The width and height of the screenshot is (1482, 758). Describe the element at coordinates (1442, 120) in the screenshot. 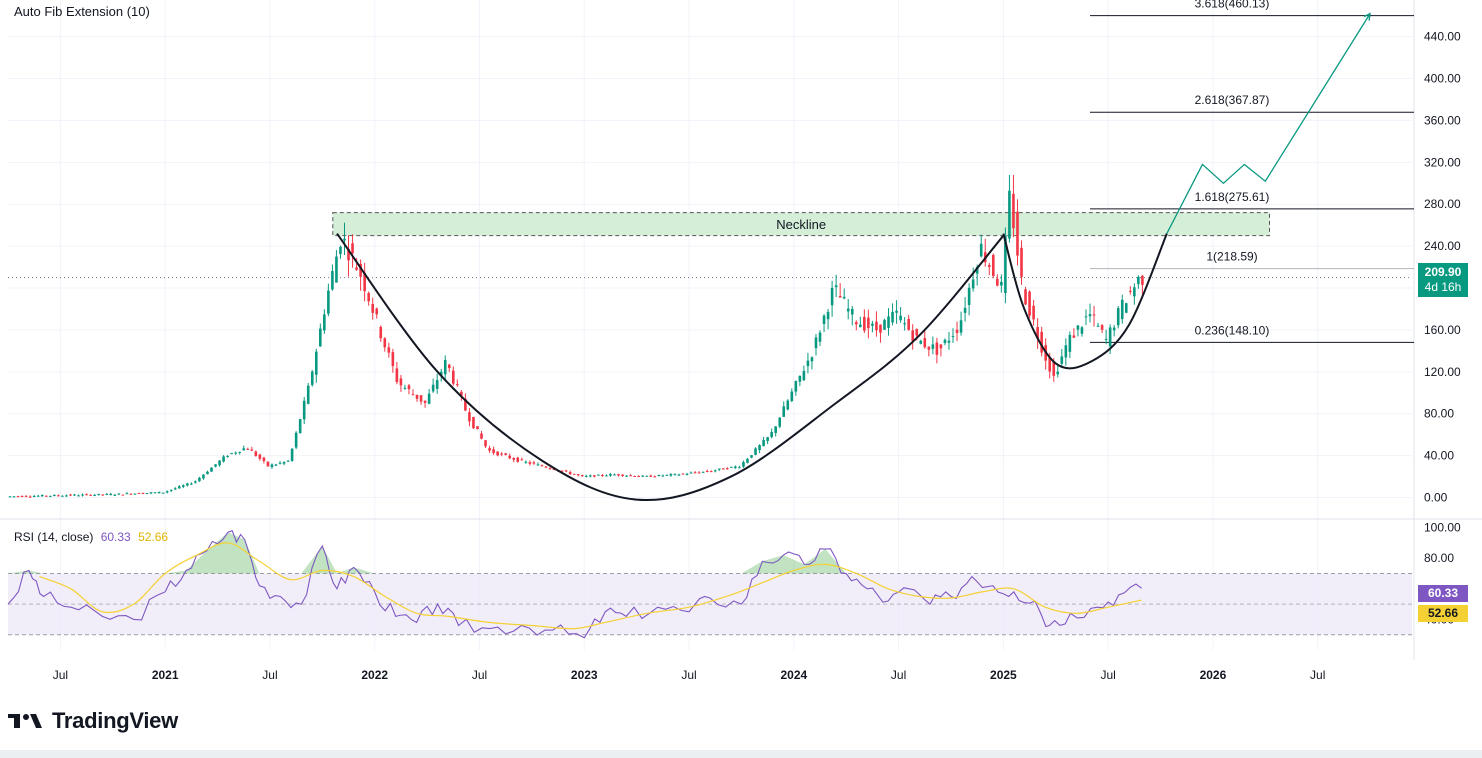

I see `price-tick-label: 360.00` at that location.